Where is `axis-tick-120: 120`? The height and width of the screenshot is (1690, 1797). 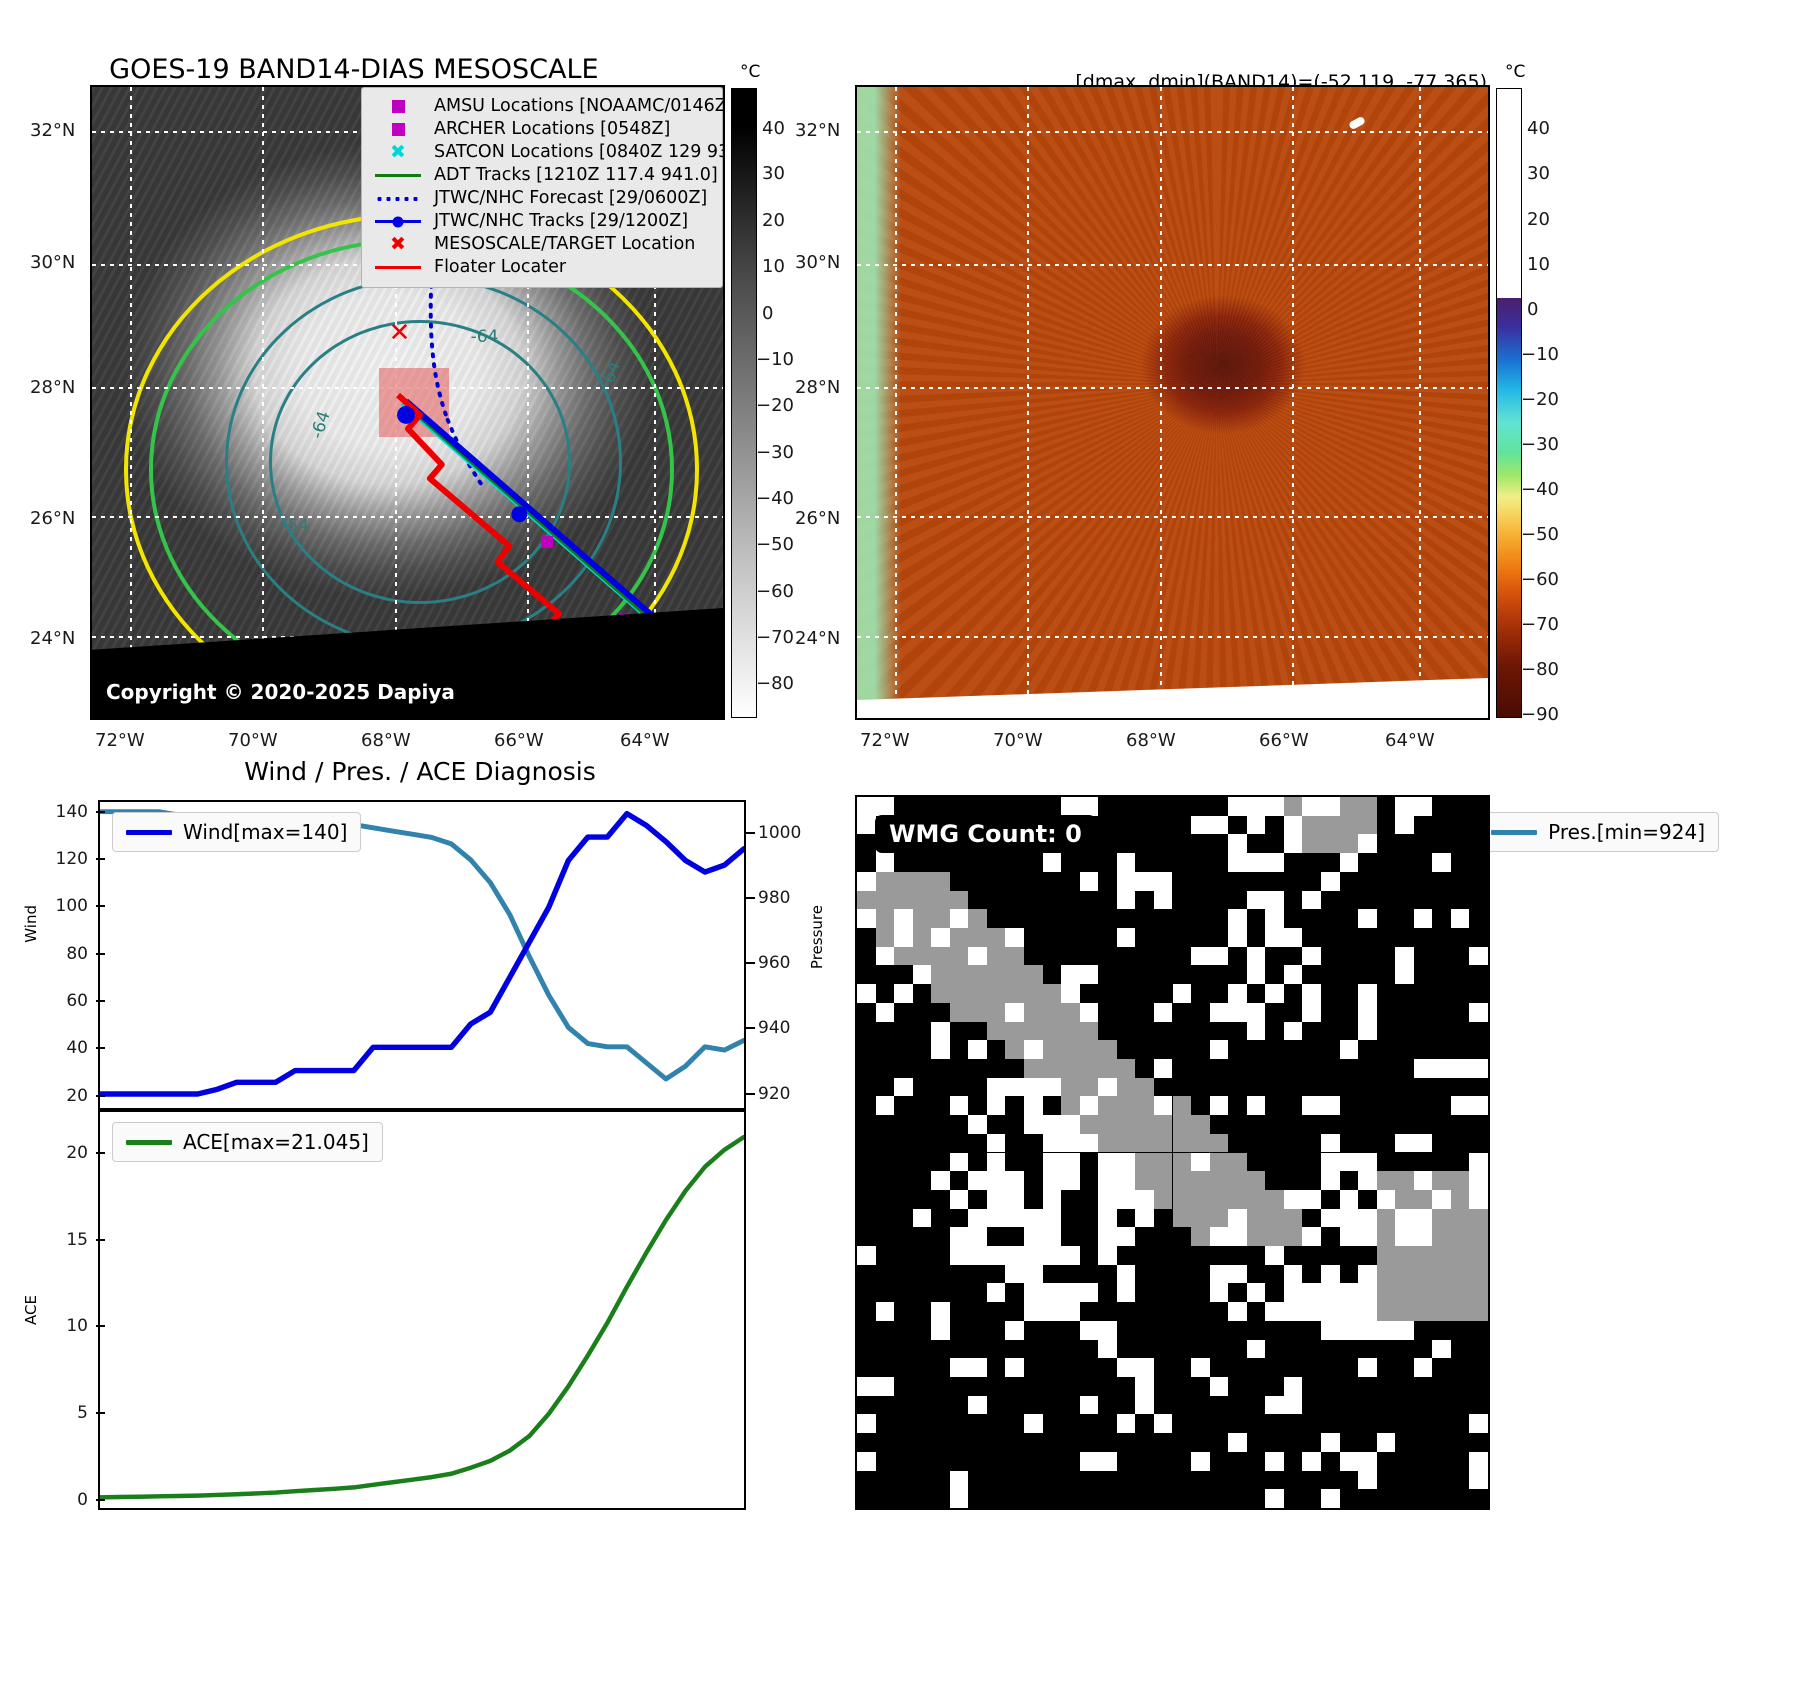 axis-tick-120: 120 is located at coordinates (71, 859).